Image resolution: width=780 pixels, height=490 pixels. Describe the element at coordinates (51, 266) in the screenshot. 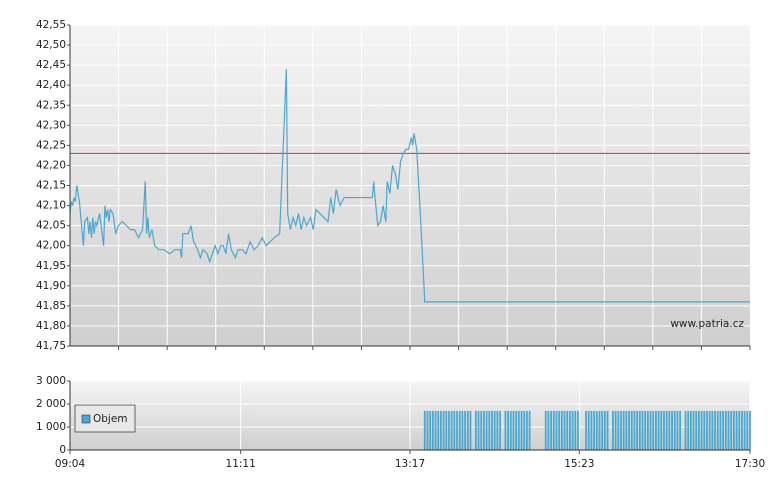

I see `y-tick-label: 41,95` at that location.